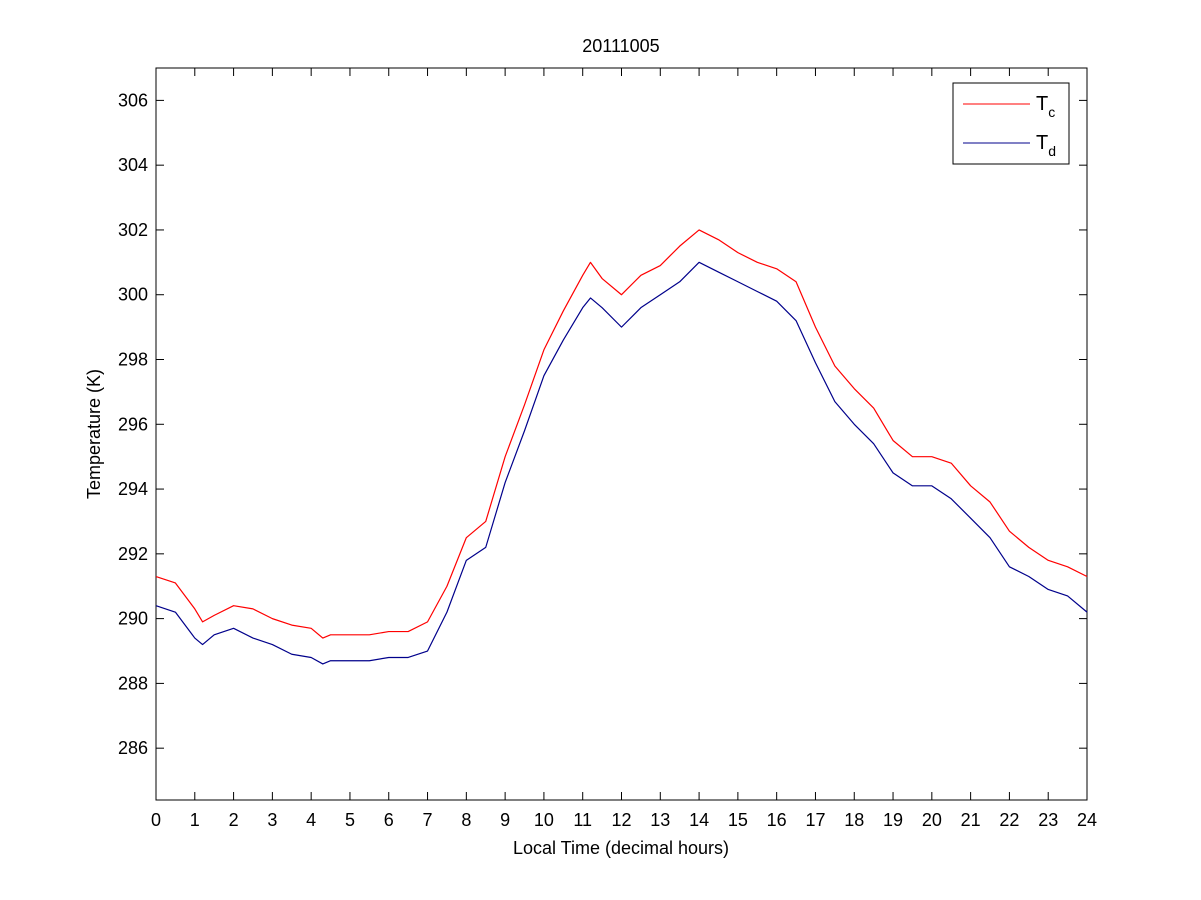 This screenshot has height=900, width=1201. Describe the element at coordinates (621, 820) in the screenshot. I see `x-tick-label: 12` at that location.